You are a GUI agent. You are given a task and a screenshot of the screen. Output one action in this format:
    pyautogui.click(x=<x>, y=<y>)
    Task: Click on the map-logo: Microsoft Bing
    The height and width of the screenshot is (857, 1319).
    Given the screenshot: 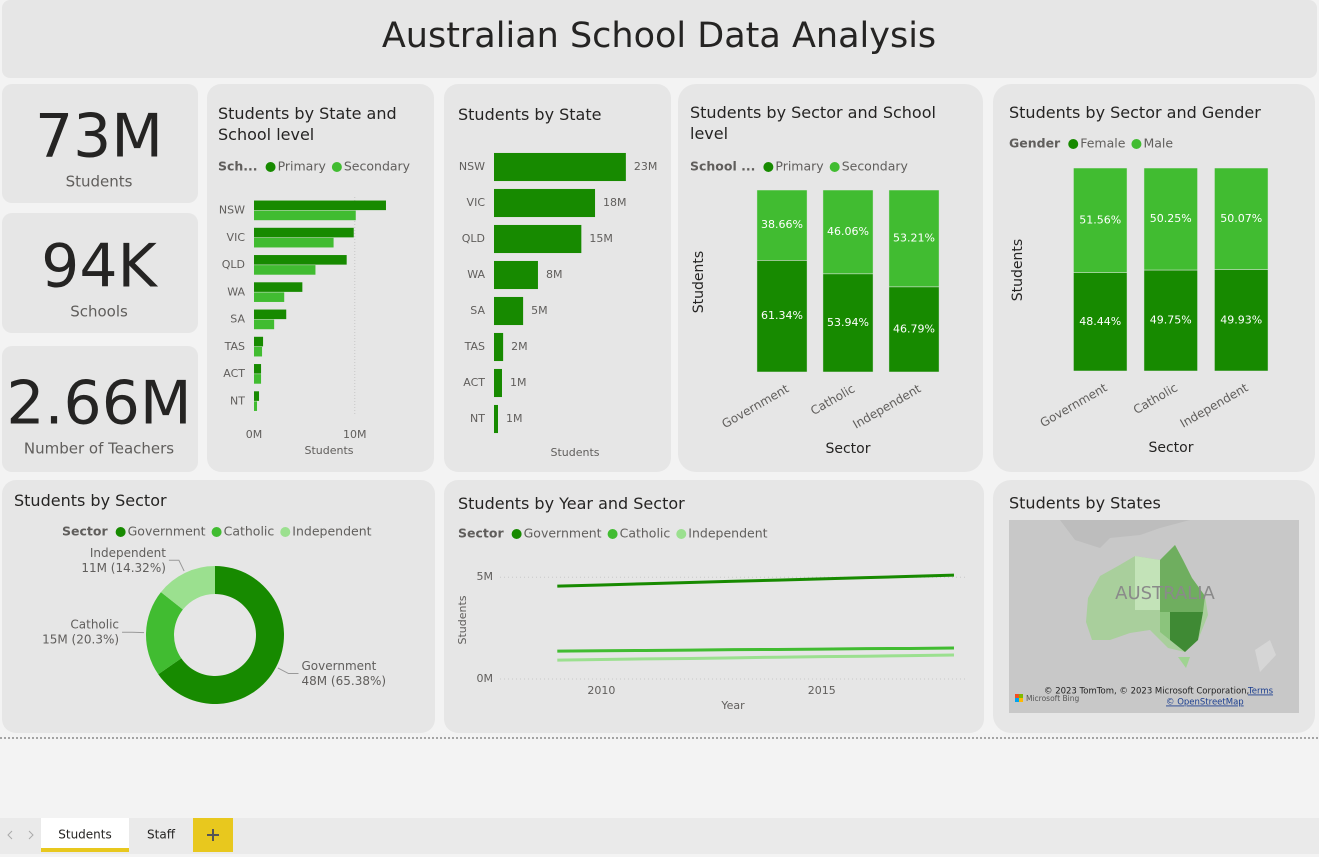 What is the action you would take?
    pyautogui.click(x=1052, y=698)
    